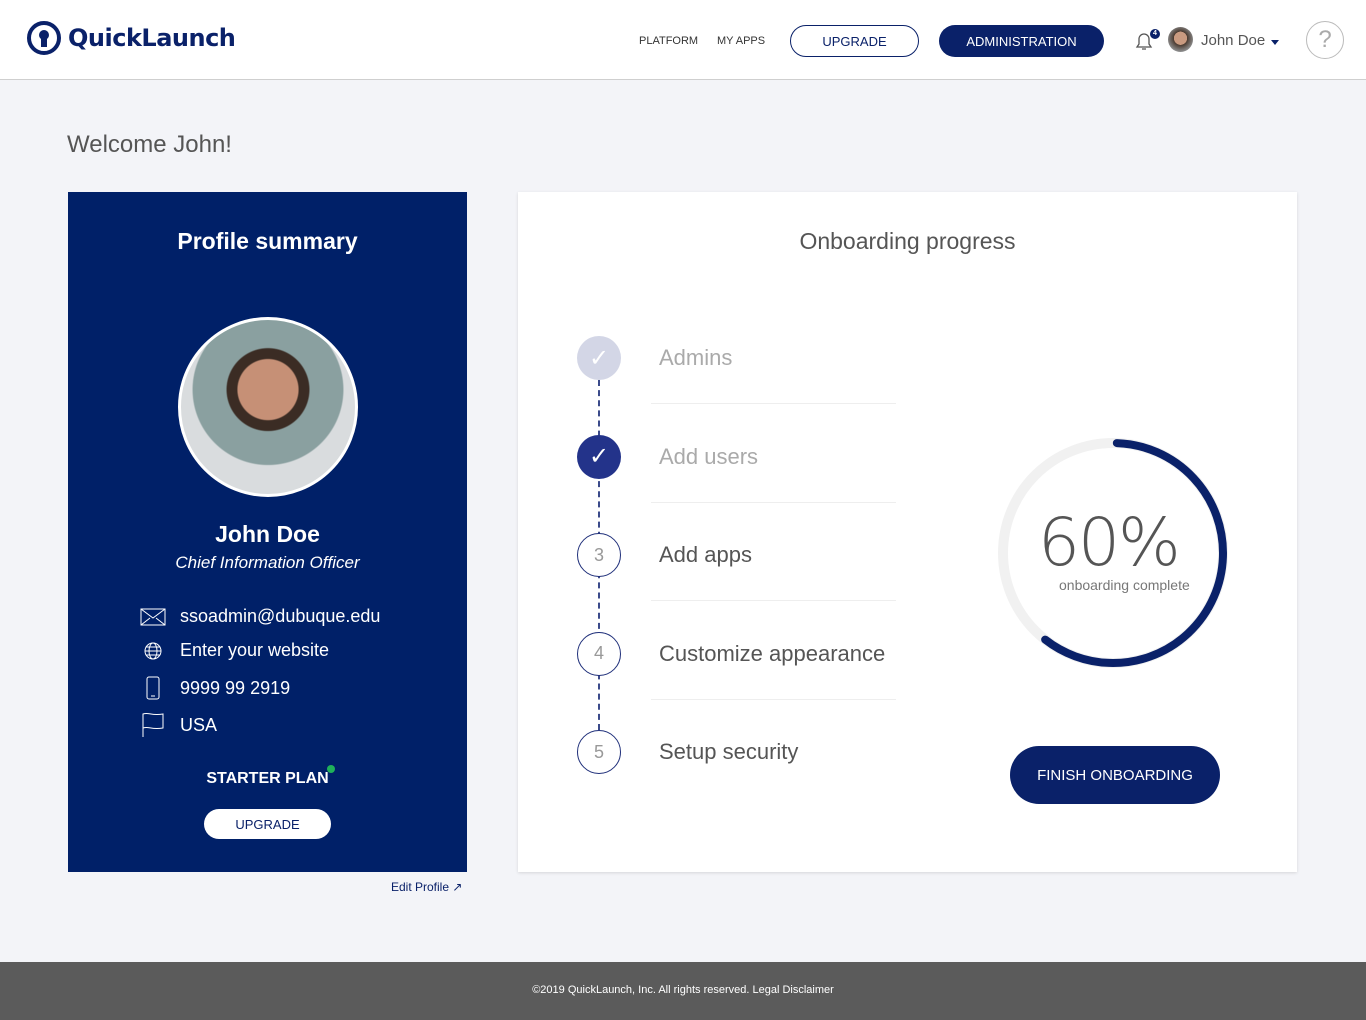 The image size is (1366, 1020). Describe the element at coordinates (149, 144) in the screenshot. I see `welcome-heading: Welcome John!` at that location.